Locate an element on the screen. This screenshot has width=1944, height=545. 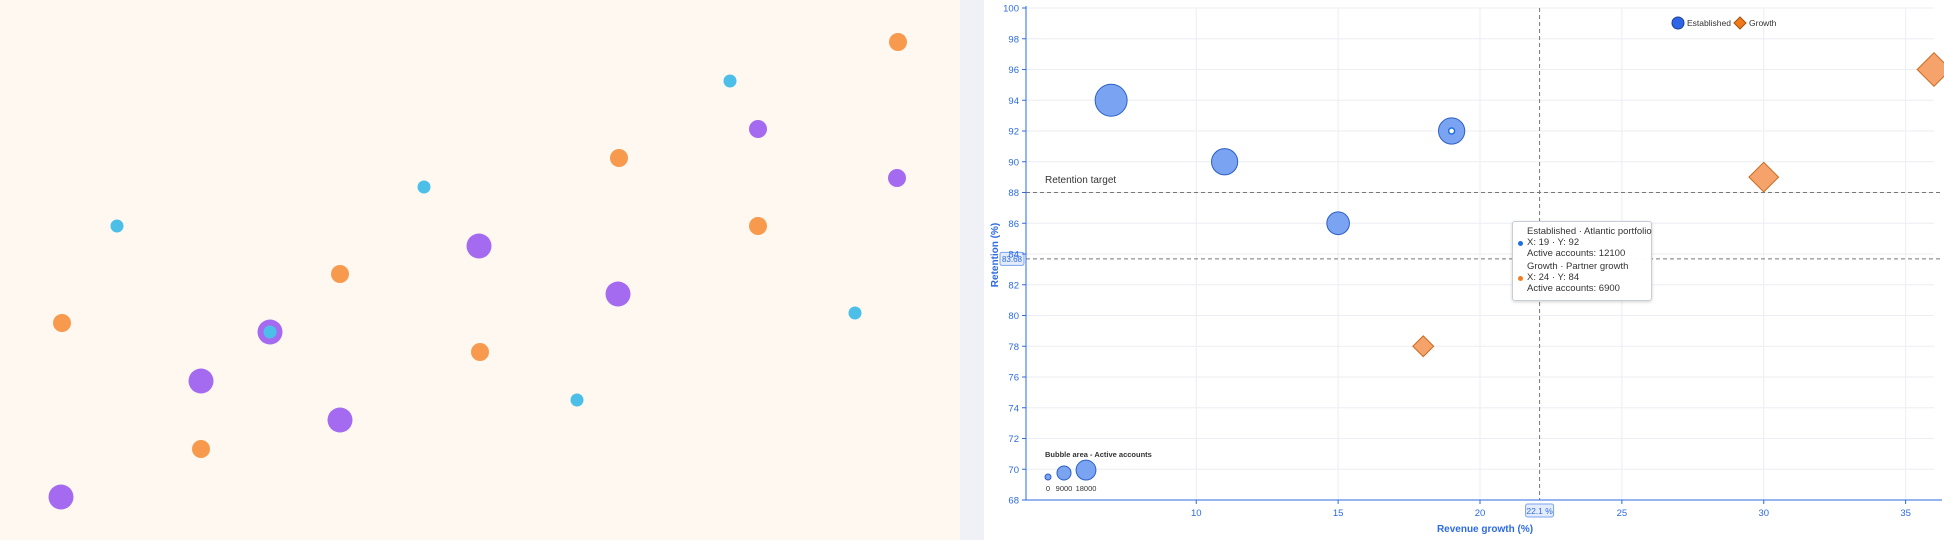
y-axis-title: Retention (%) is located at coordinates (995, 255).